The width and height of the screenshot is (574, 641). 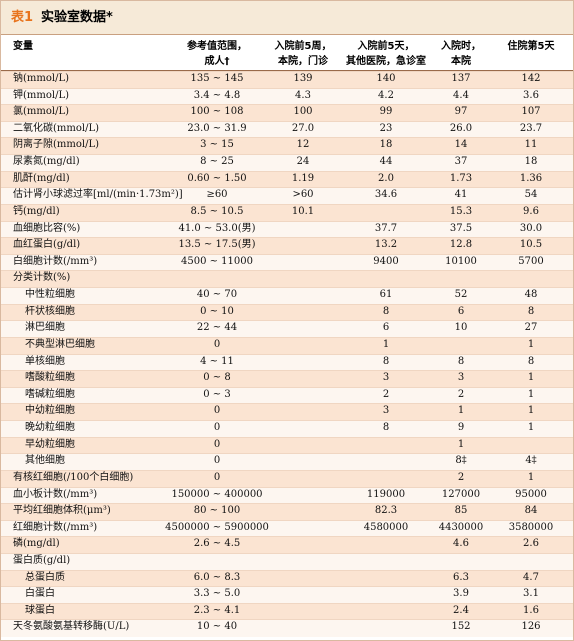 I want to click on row-label: 估计肾小球滤过率[ml/(min·1.73m²)], so click(x=98, y=195).